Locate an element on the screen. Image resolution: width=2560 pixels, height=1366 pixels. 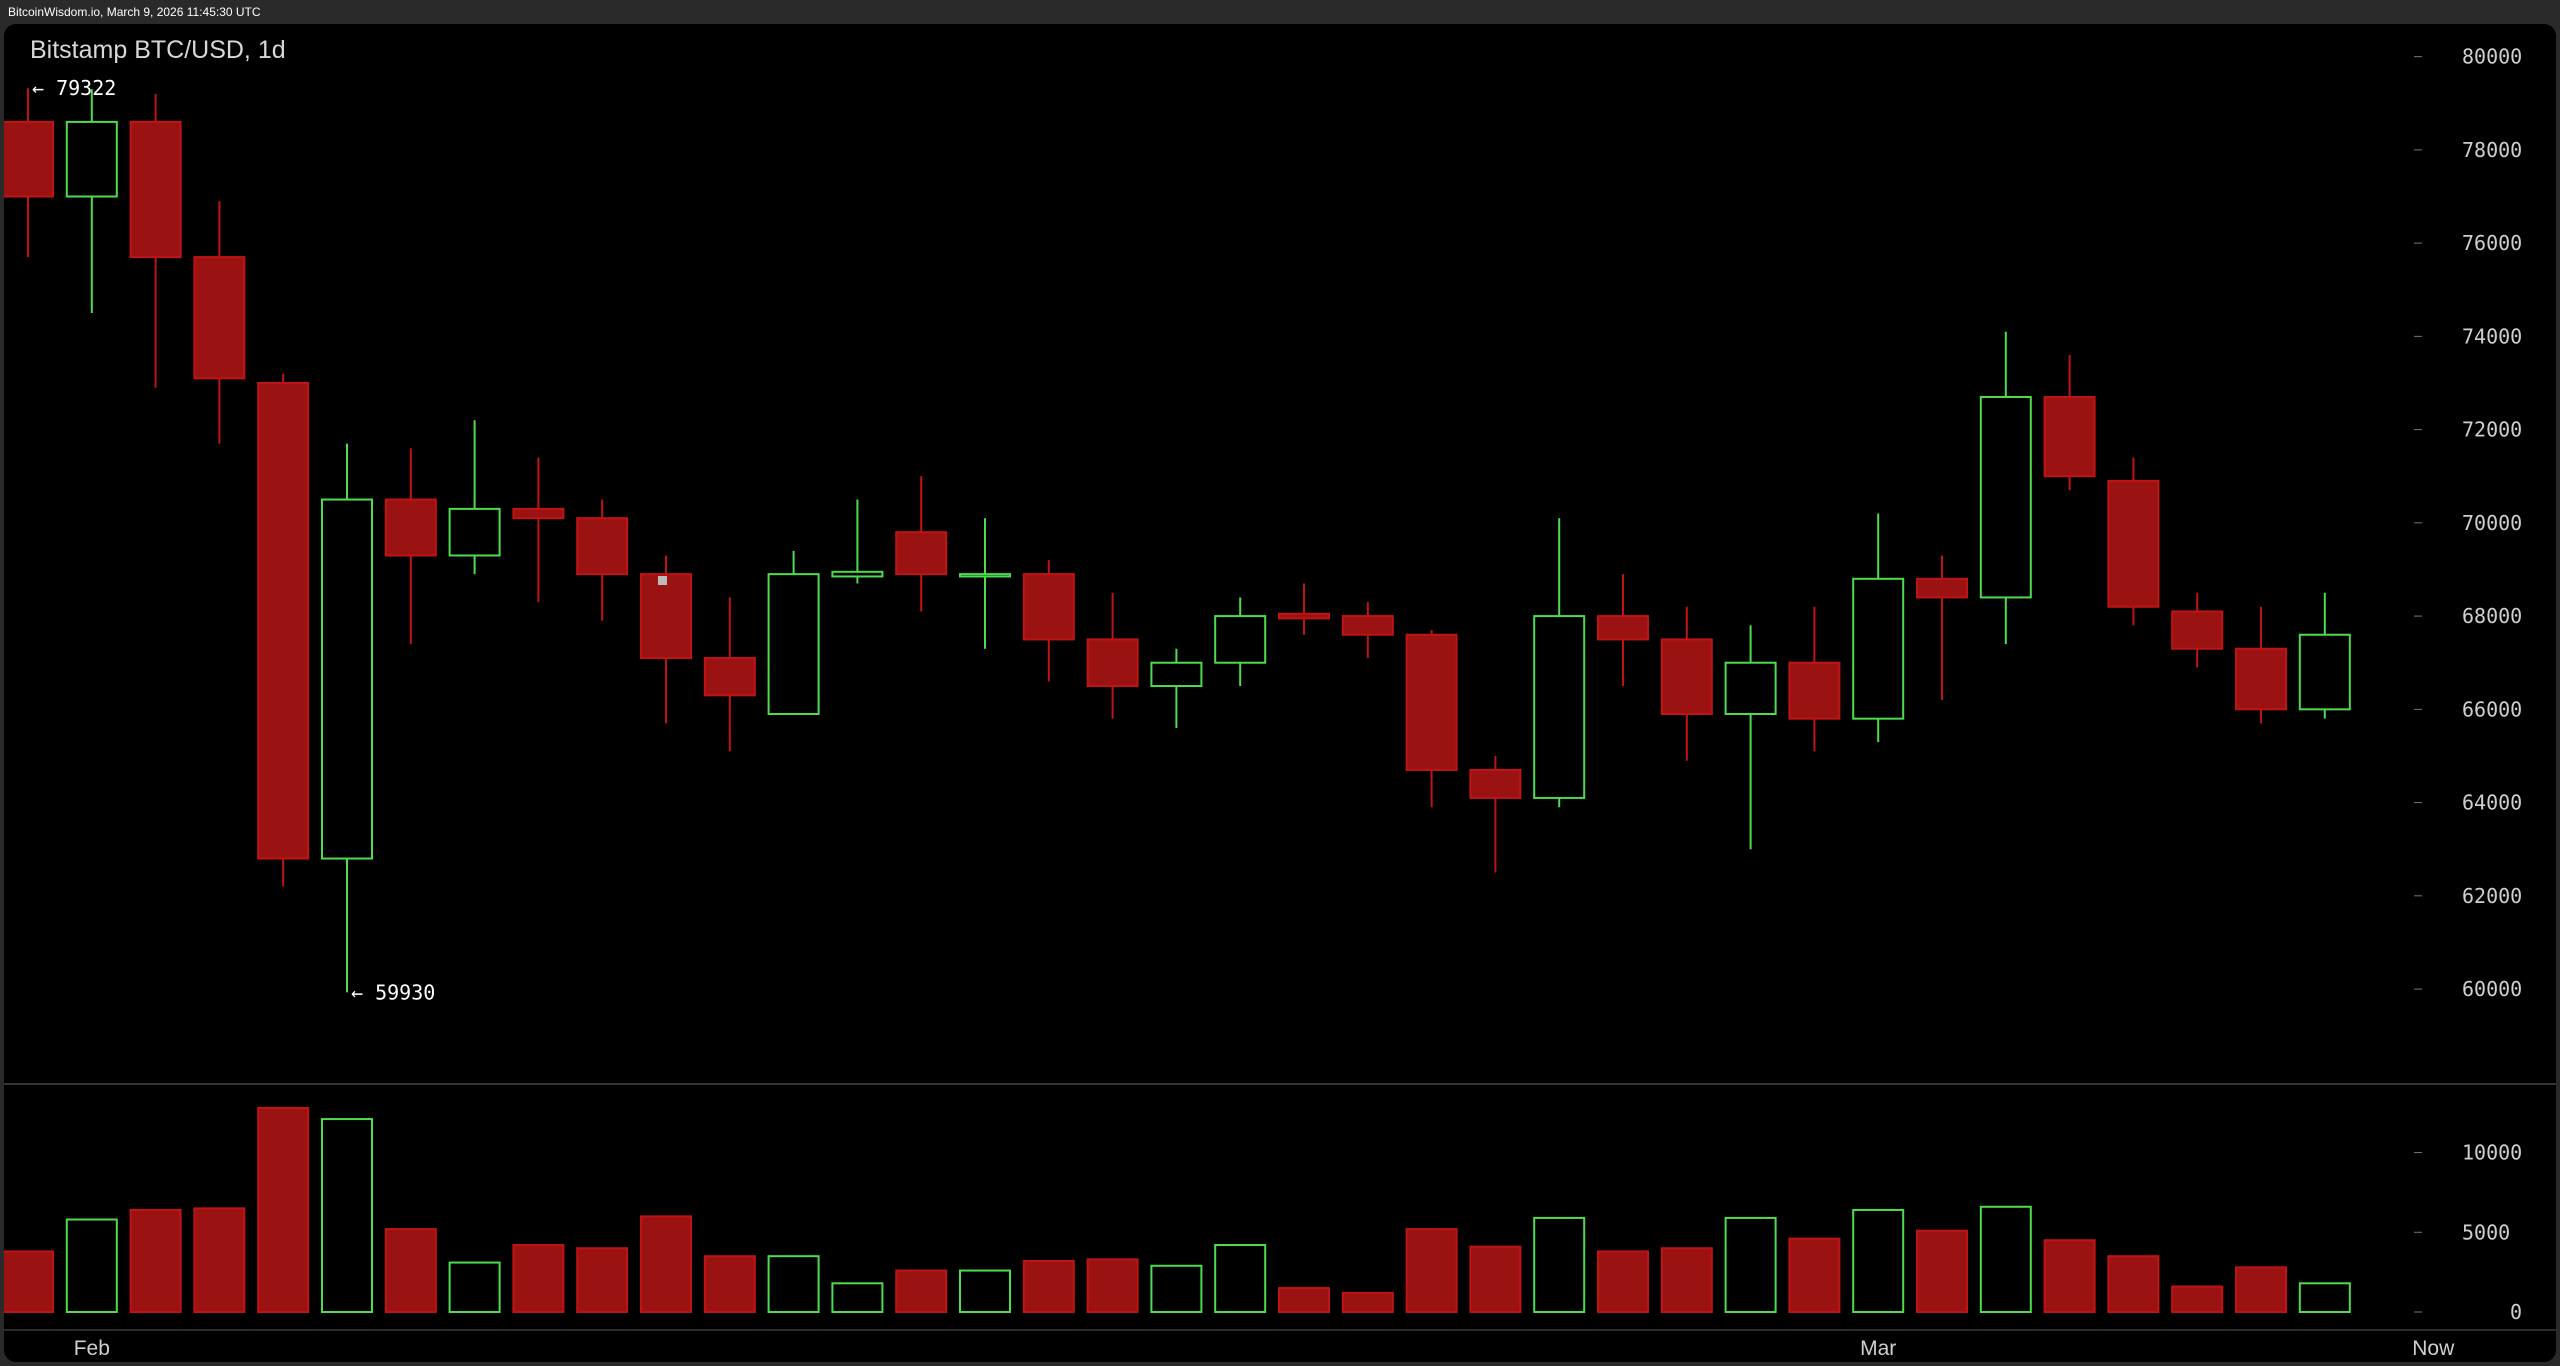
annotations: ← 79322 ← 59930 is located at coordinates (233, 540).